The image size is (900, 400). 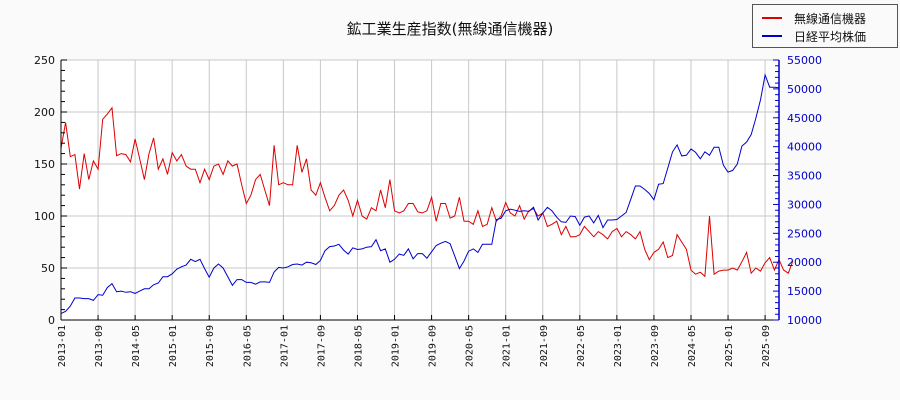 What do you see at coordinates (51, 320) in the screenshot?
I see `left-tick-label: 0` at bounding box center [51, 320].